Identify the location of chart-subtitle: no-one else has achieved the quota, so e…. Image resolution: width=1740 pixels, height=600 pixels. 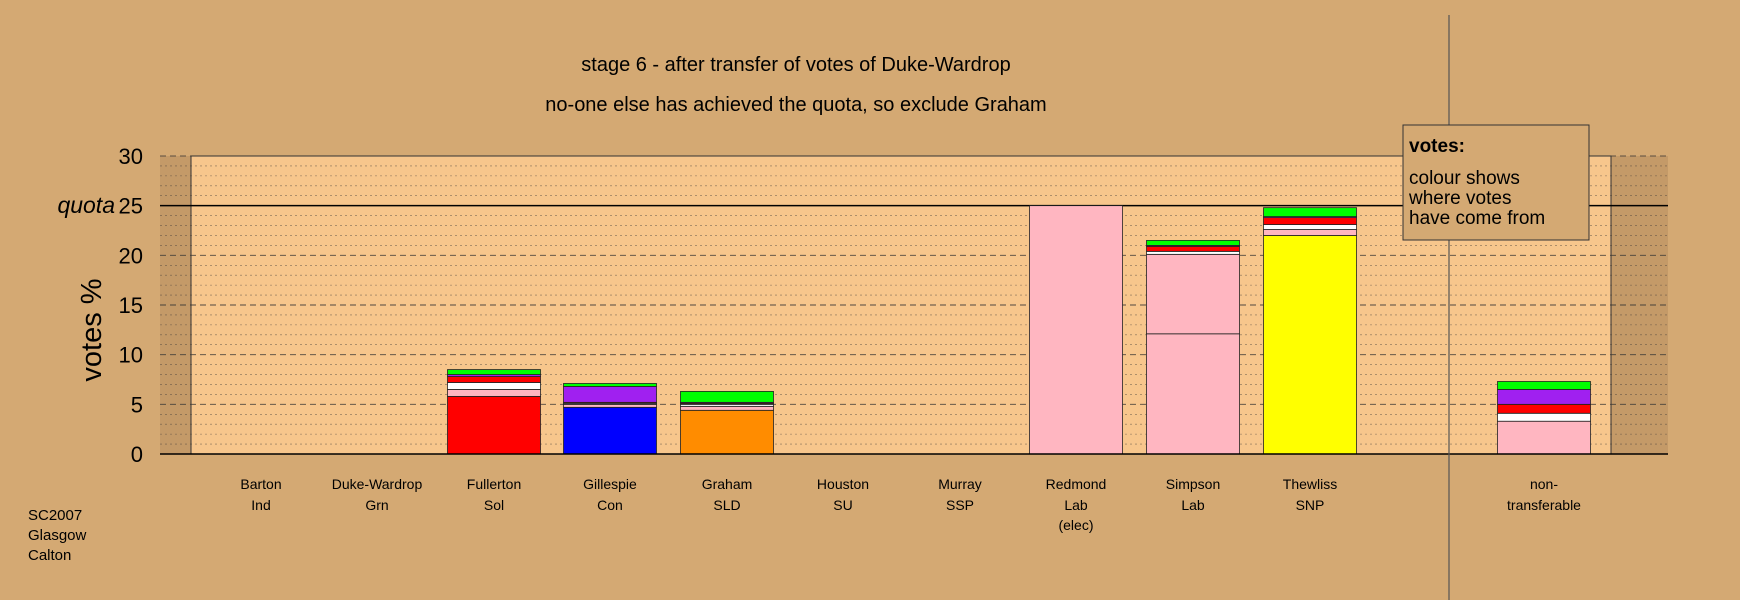
(795, 105).